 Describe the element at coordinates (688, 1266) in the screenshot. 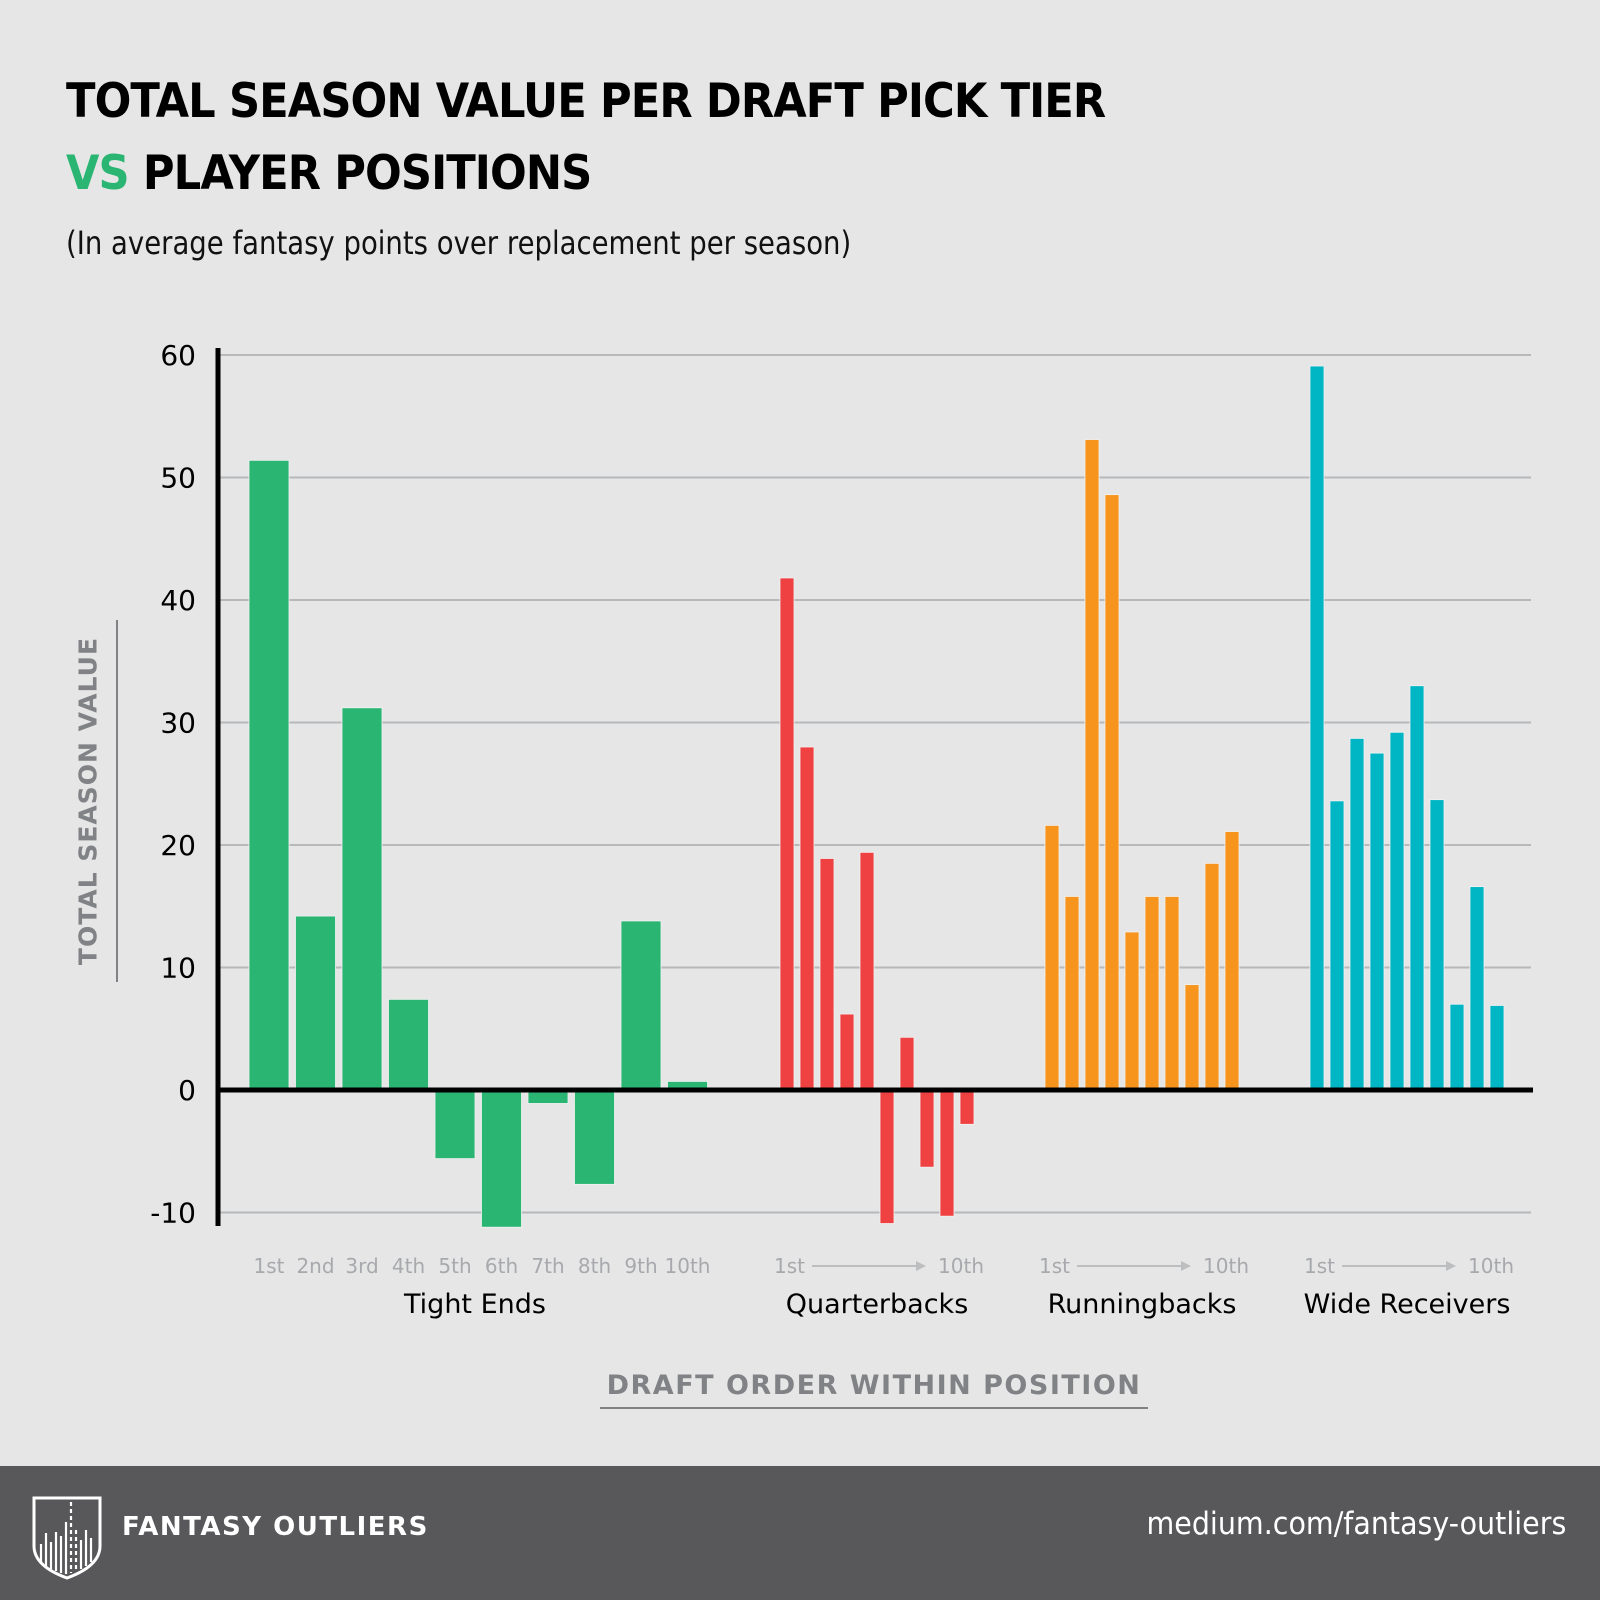

I see `x-tick-label: 10th` at that location.